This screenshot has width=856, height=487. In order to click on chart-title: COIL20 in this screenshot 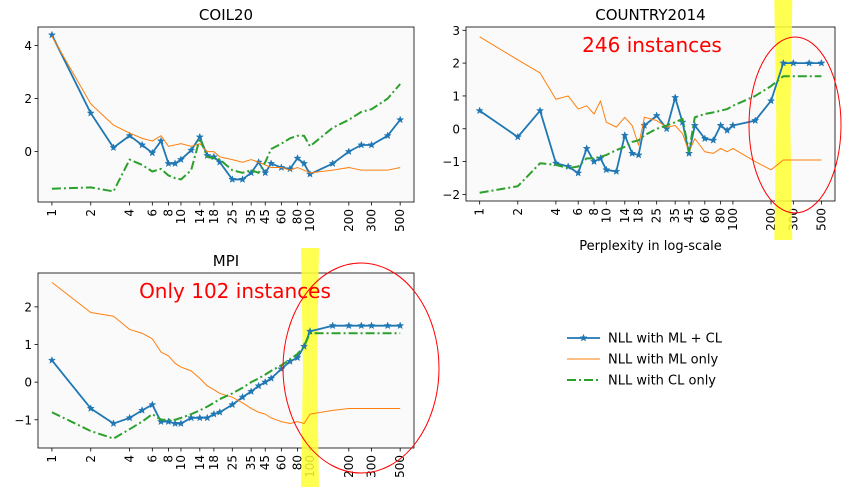, I will do `click(226, 15)`.